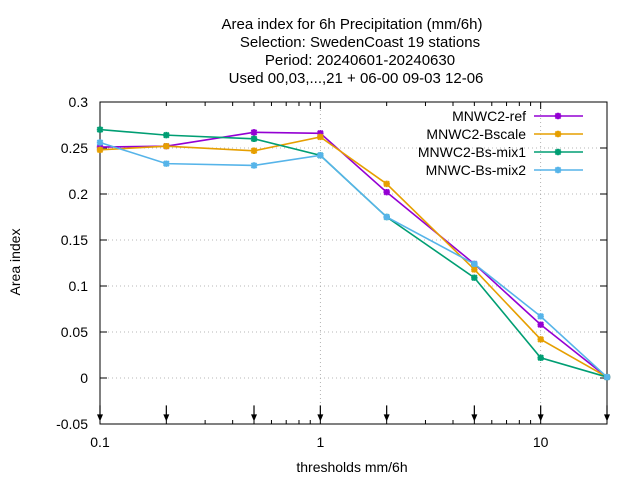 This screenshot has width=640, height=480. What do you see at coordinates (360, 42) in the screenshot?
I see `title-line: Selection: SwedenCoast 19 stations` at bounding box center [360, 42].